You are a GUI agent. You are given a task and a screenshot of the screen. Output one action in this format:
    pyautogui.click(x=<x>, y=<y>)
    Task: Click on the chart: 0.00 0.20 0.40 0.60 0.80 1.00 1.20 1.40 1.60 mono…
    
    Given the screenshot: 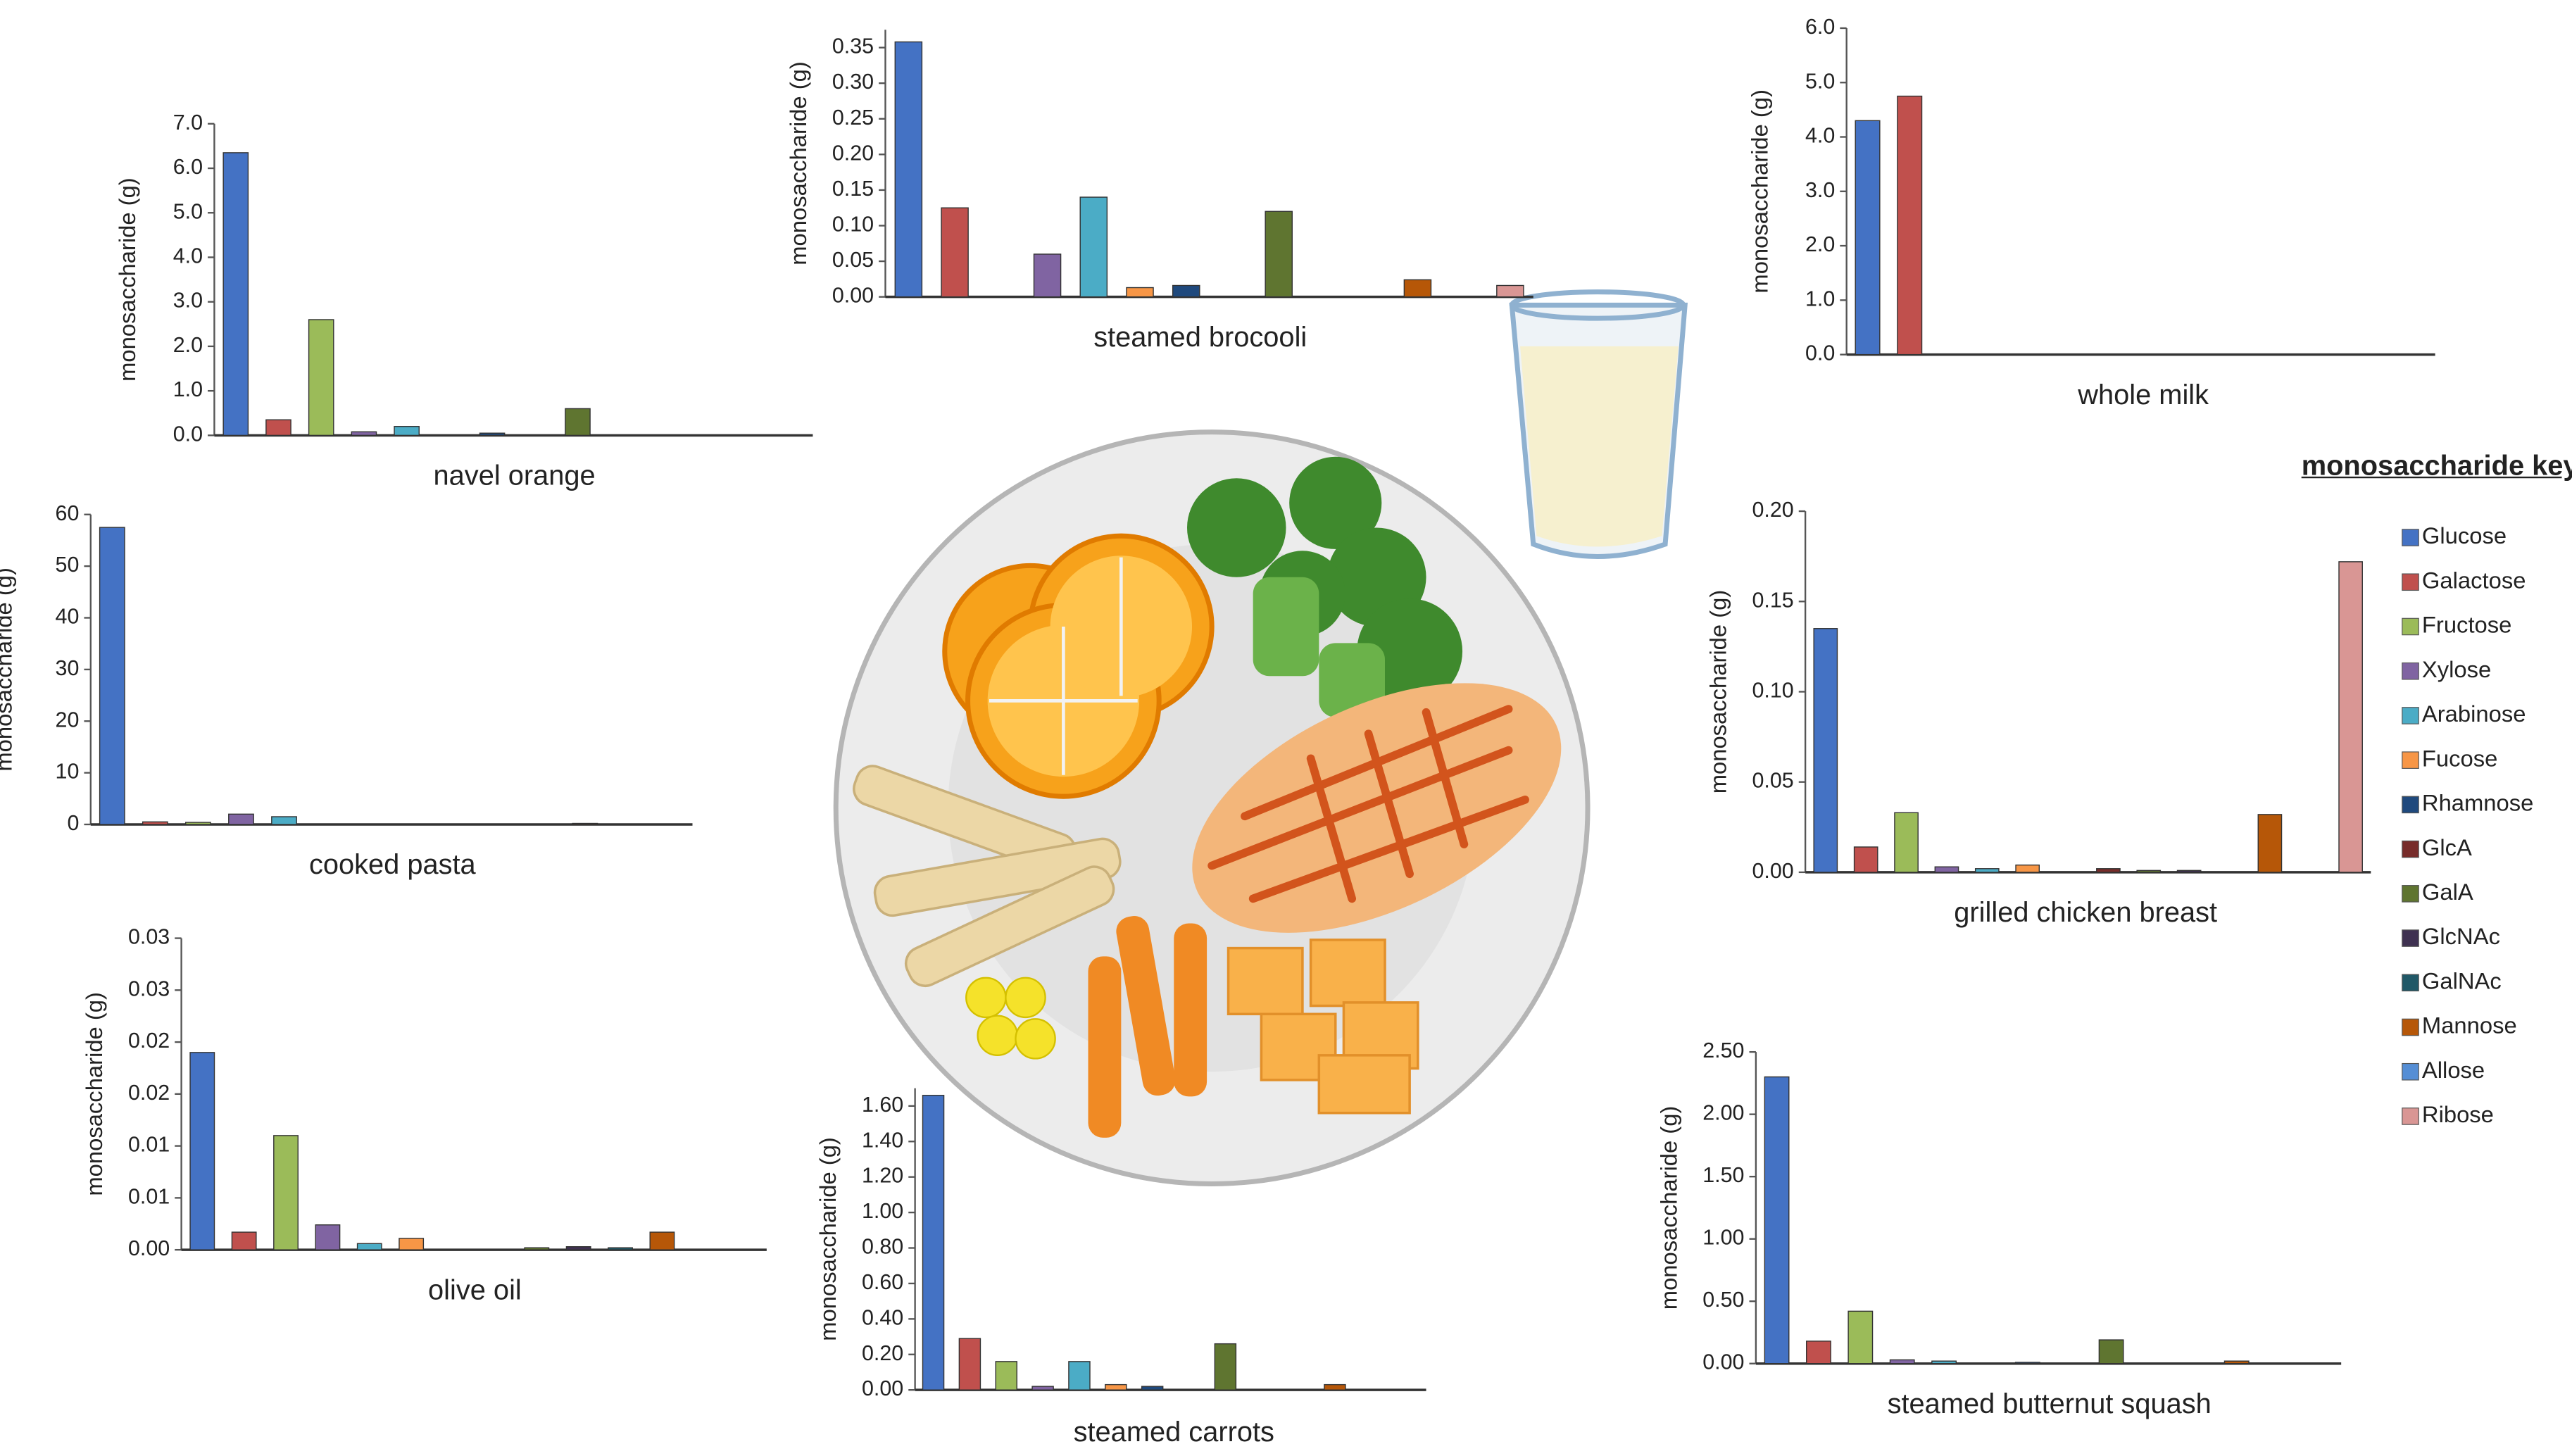 What is the action you would take?
    pyautogui.click(x=1120, y=1268)
    